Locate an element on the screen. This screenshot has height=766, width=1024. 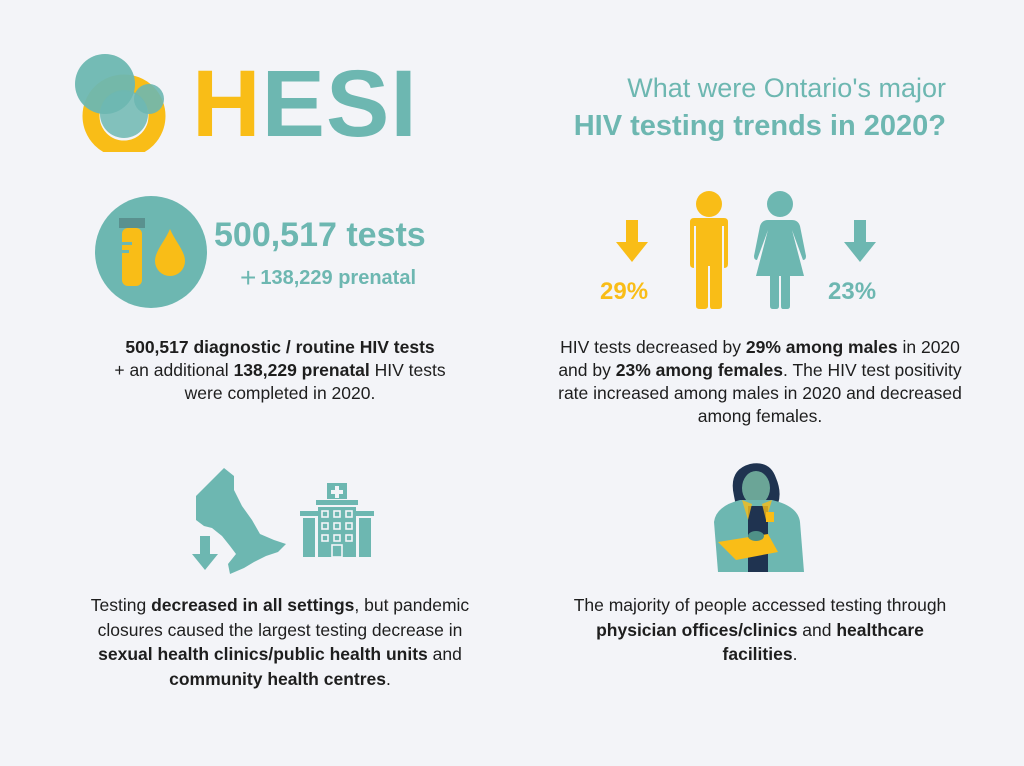
caption-bold: physician offices/clinics is located at coordinates (697, 629).